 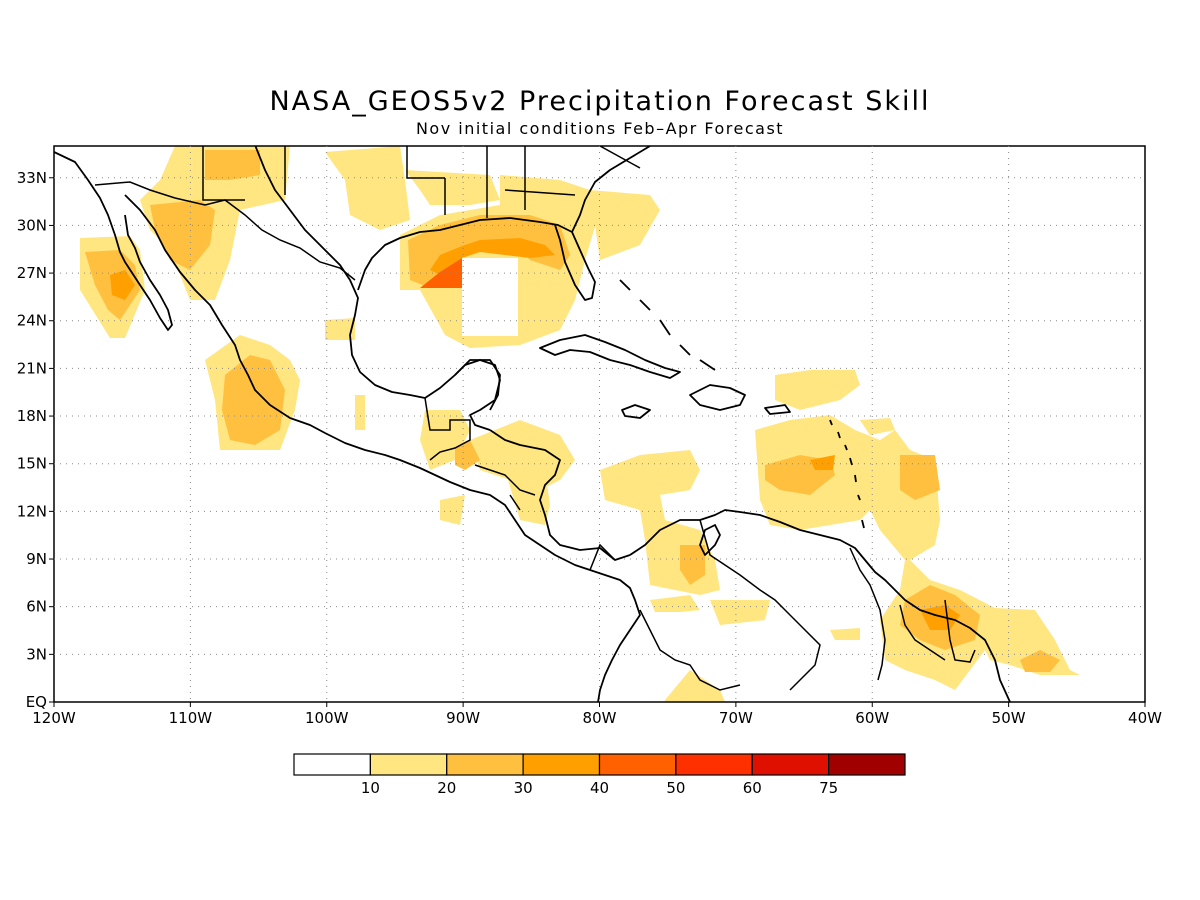 I want to click on lat-tick-label: 6N, so click(x=36, y=607).